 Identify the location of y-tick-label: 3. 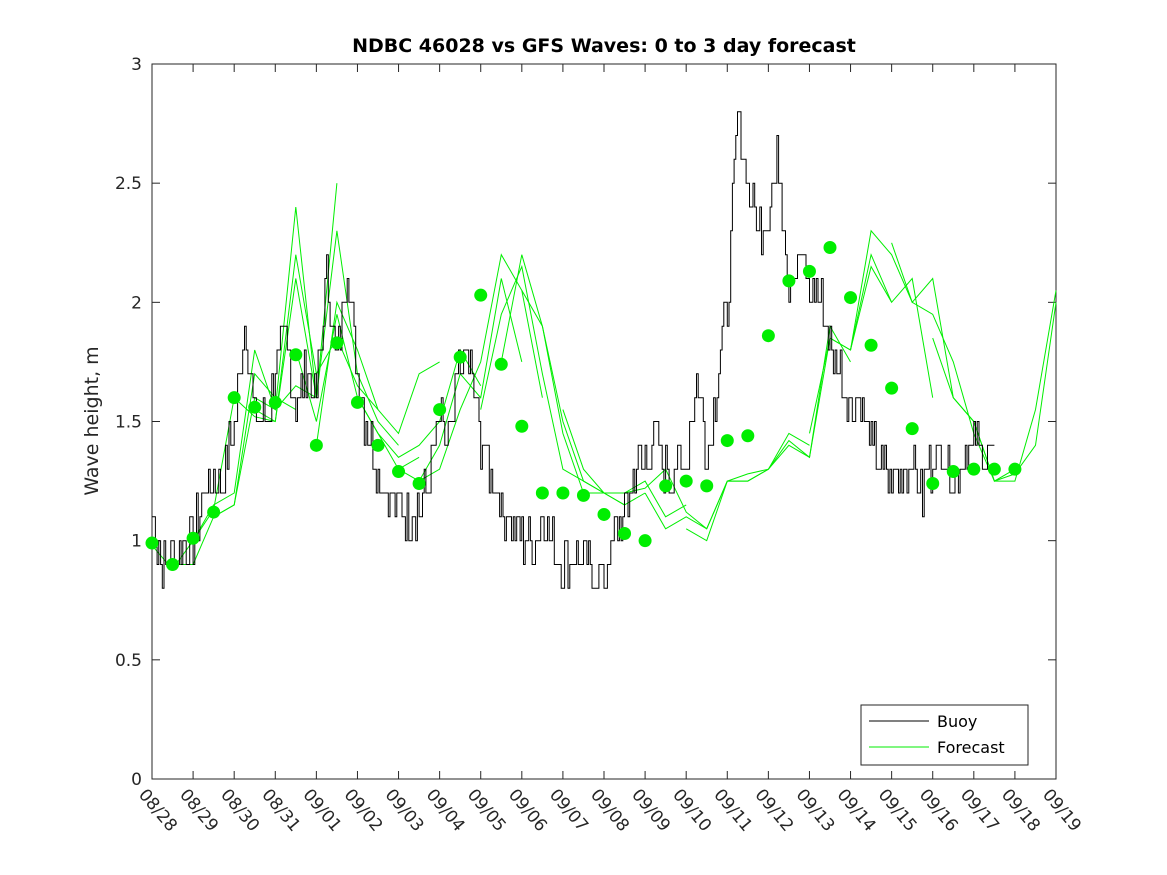
(136, 65).